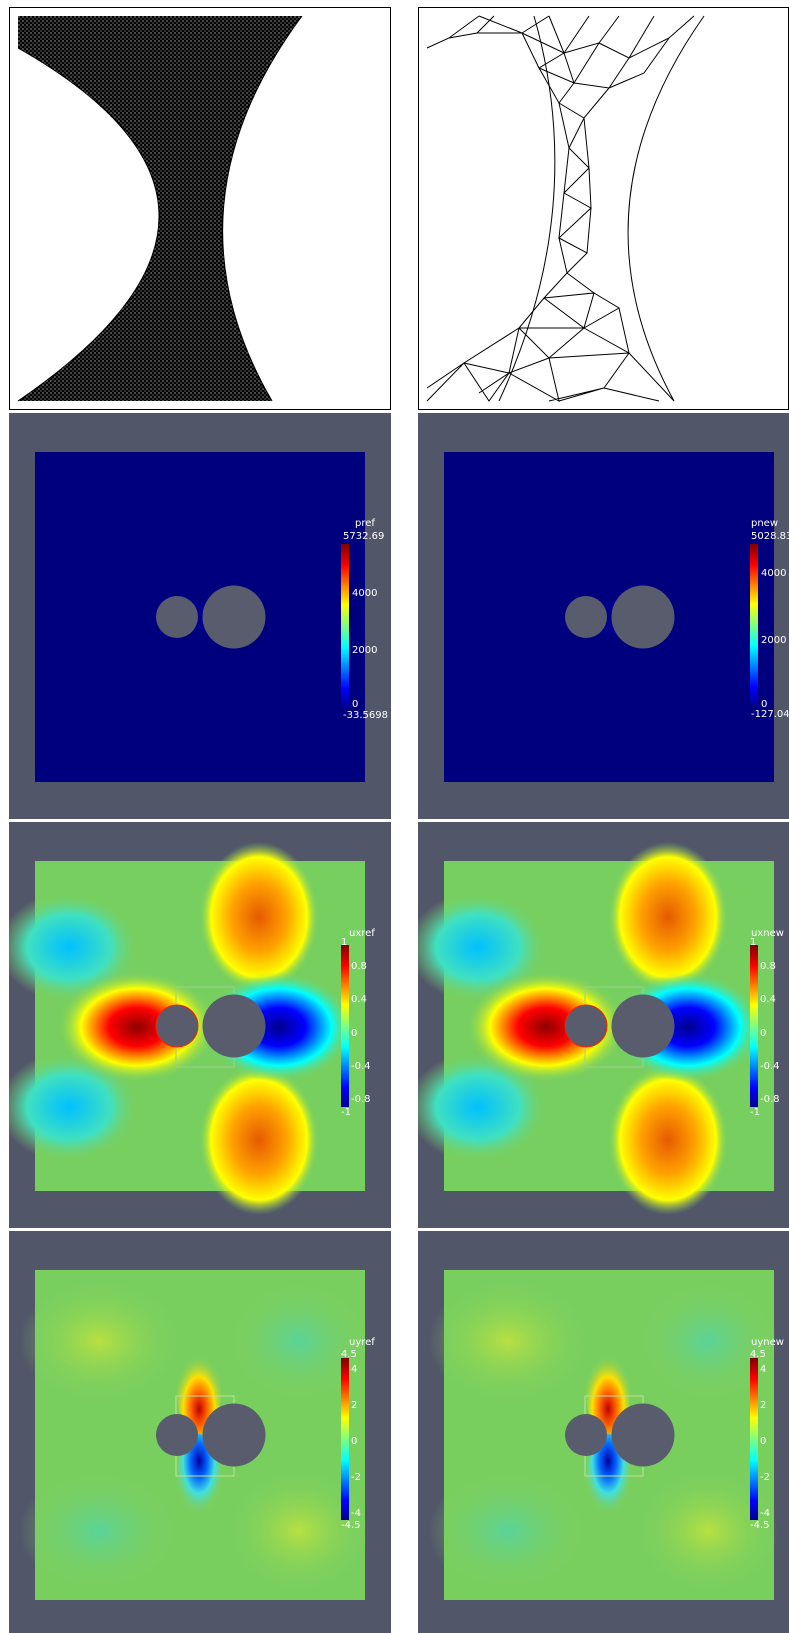 Image resolution: width=789 pixels, height=1633 pixels. Describe the element at coordinates (211, 617) in the screenshot. I see `pref-plot: pref 5732.69 4000 2000 0 -33.5698` at that location.